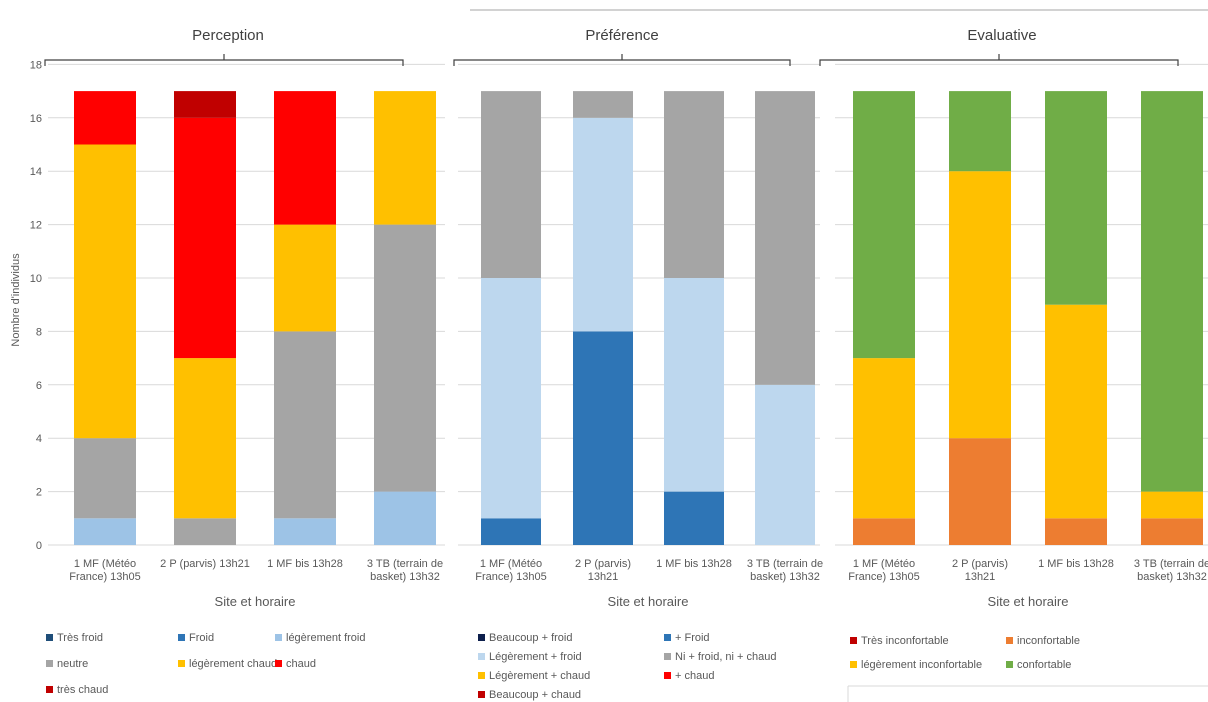  What do you see at coordinates (539, 676) in the screenshot?
I see `legend-label: Légèrement + chaud` at bounding box center [539, 676].